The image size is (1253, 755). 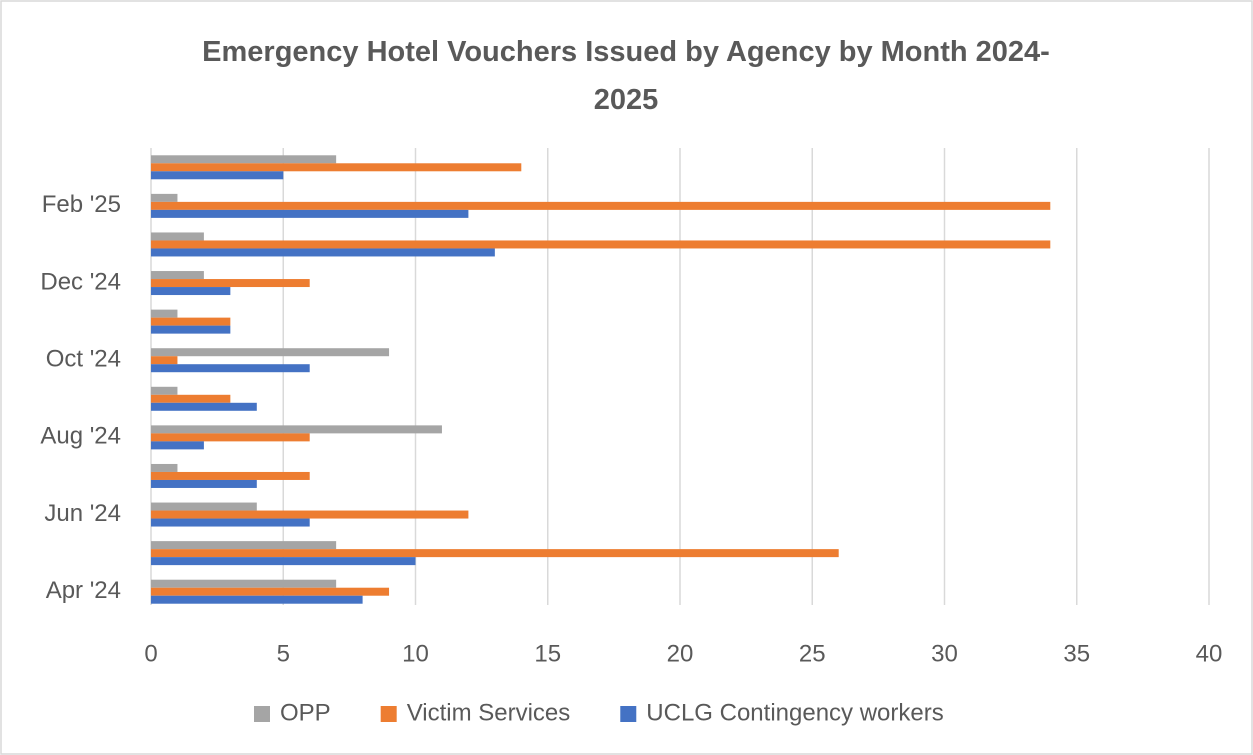 What do you see at coordinates (944, 653) in the screenshot?
I see `x-tick-label: 30` at bounding box center [944, 653].